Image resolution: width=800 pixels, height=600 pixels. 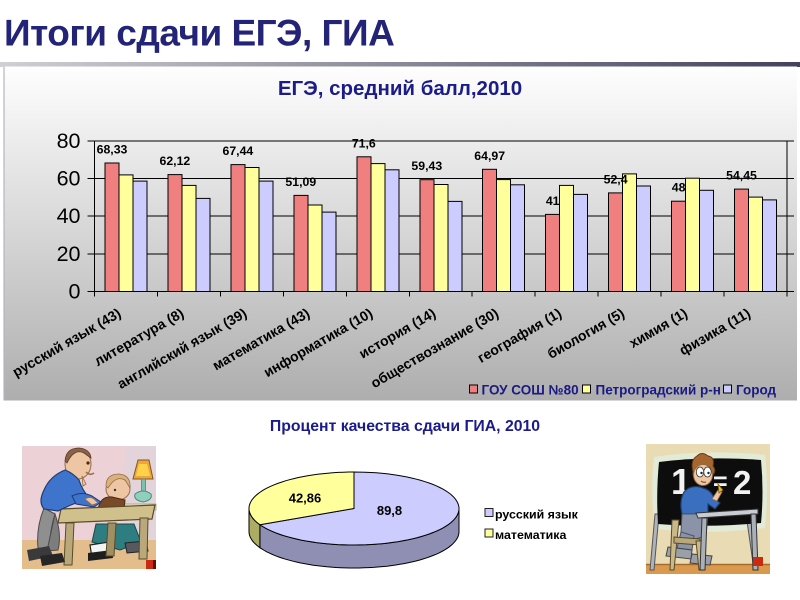 I want to click on svg-text: ГОУ СОШ №80, so click(x=530, y=390).